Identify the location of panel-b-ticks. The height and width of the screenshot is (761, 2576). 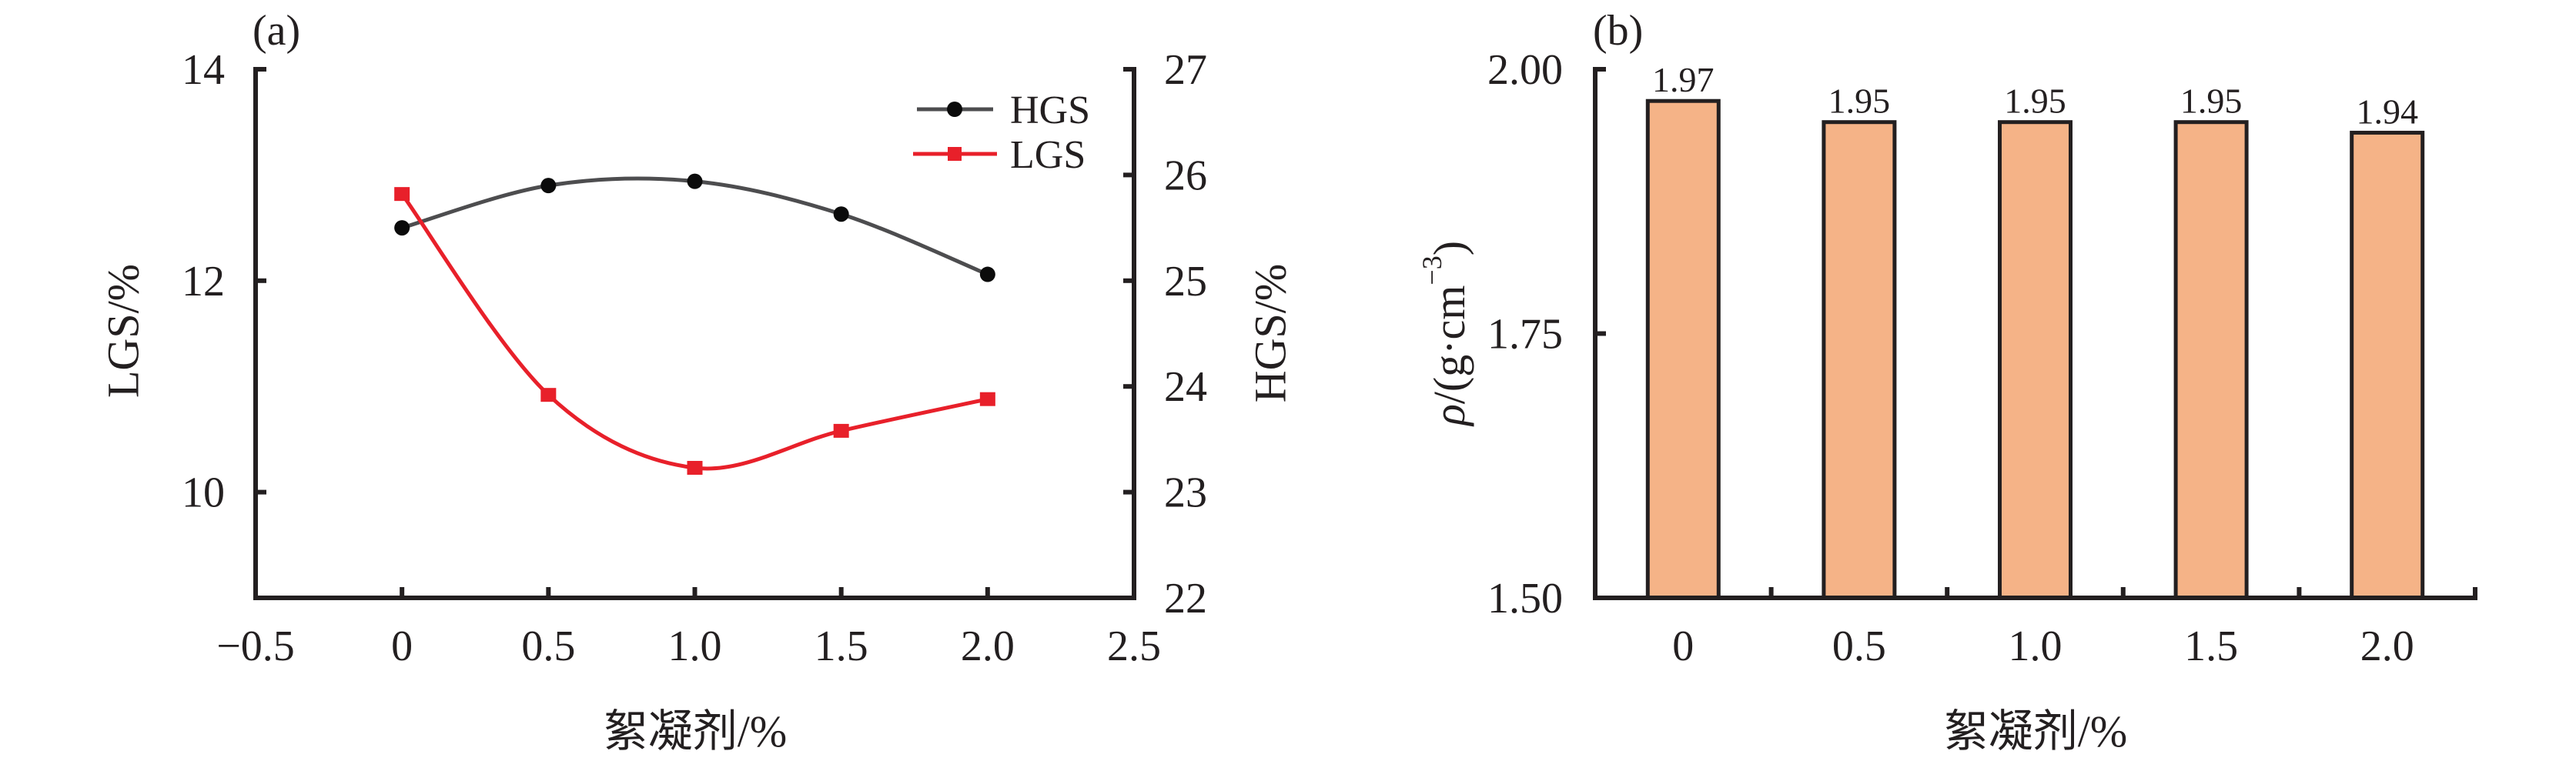
(1949, 464).